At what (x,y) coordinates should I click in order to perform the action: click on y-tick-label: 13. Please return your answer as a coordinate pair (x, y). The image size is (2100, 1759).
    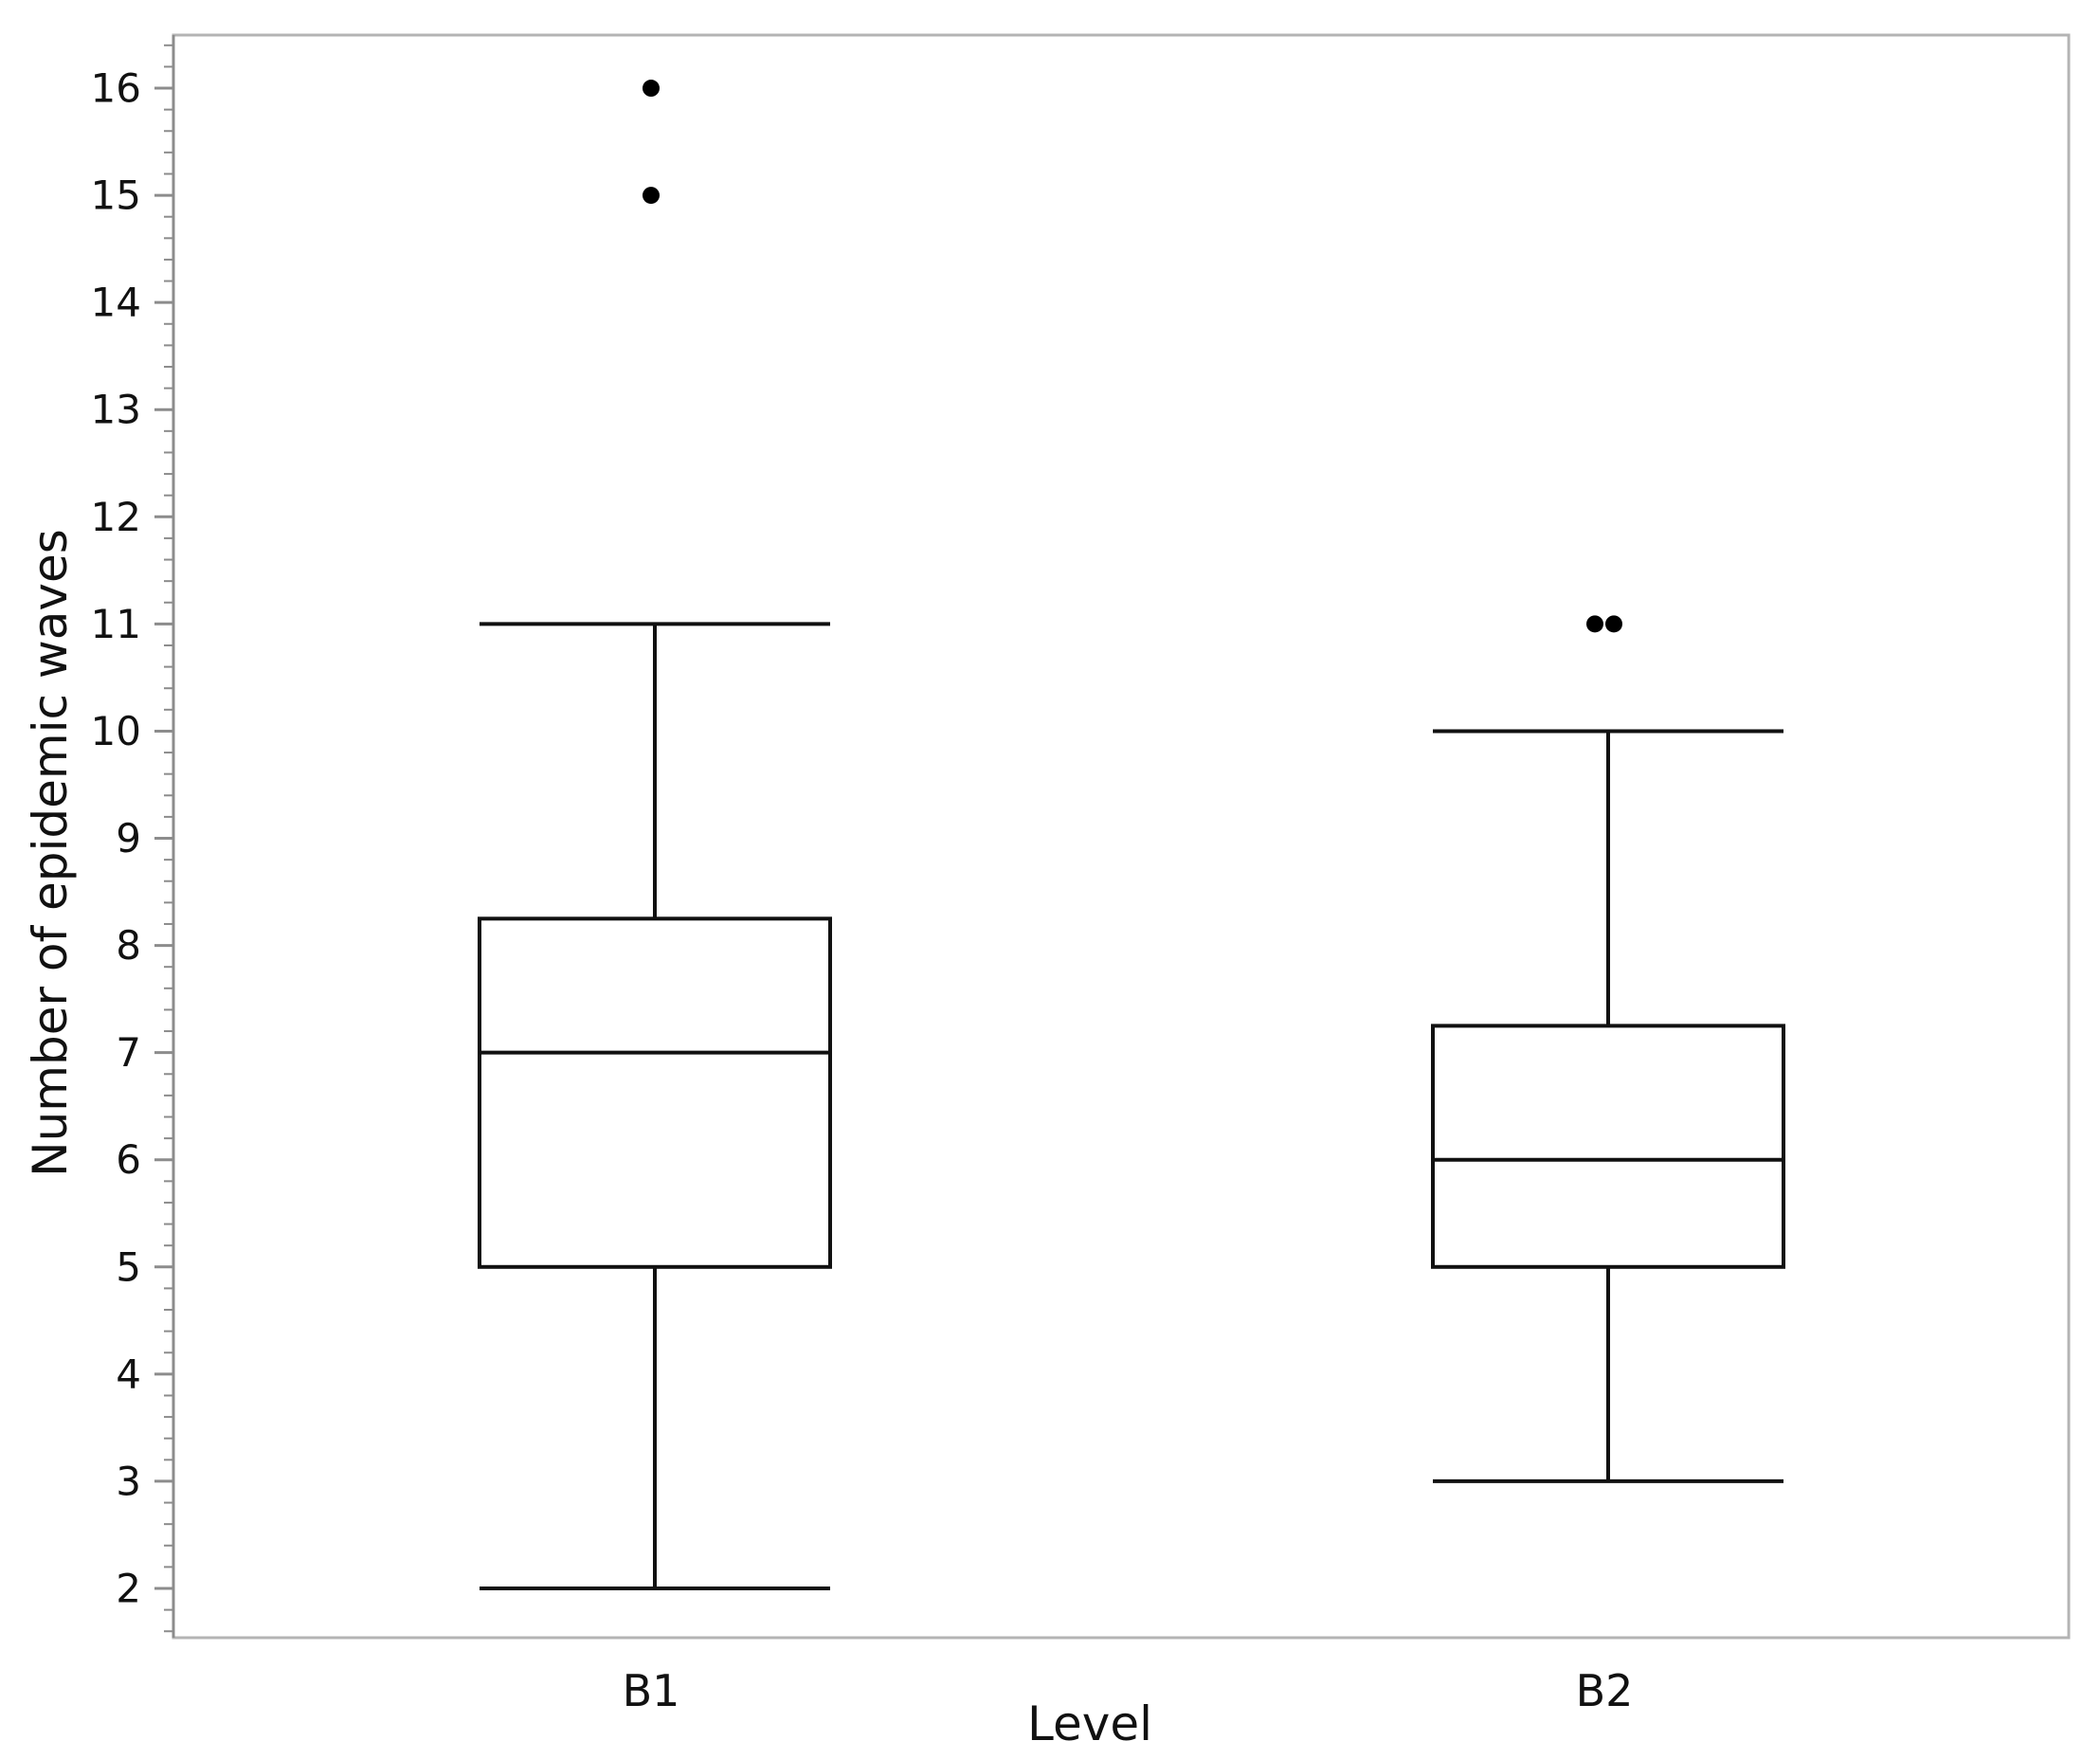
    Looking at the image, I should click on (116, 410).